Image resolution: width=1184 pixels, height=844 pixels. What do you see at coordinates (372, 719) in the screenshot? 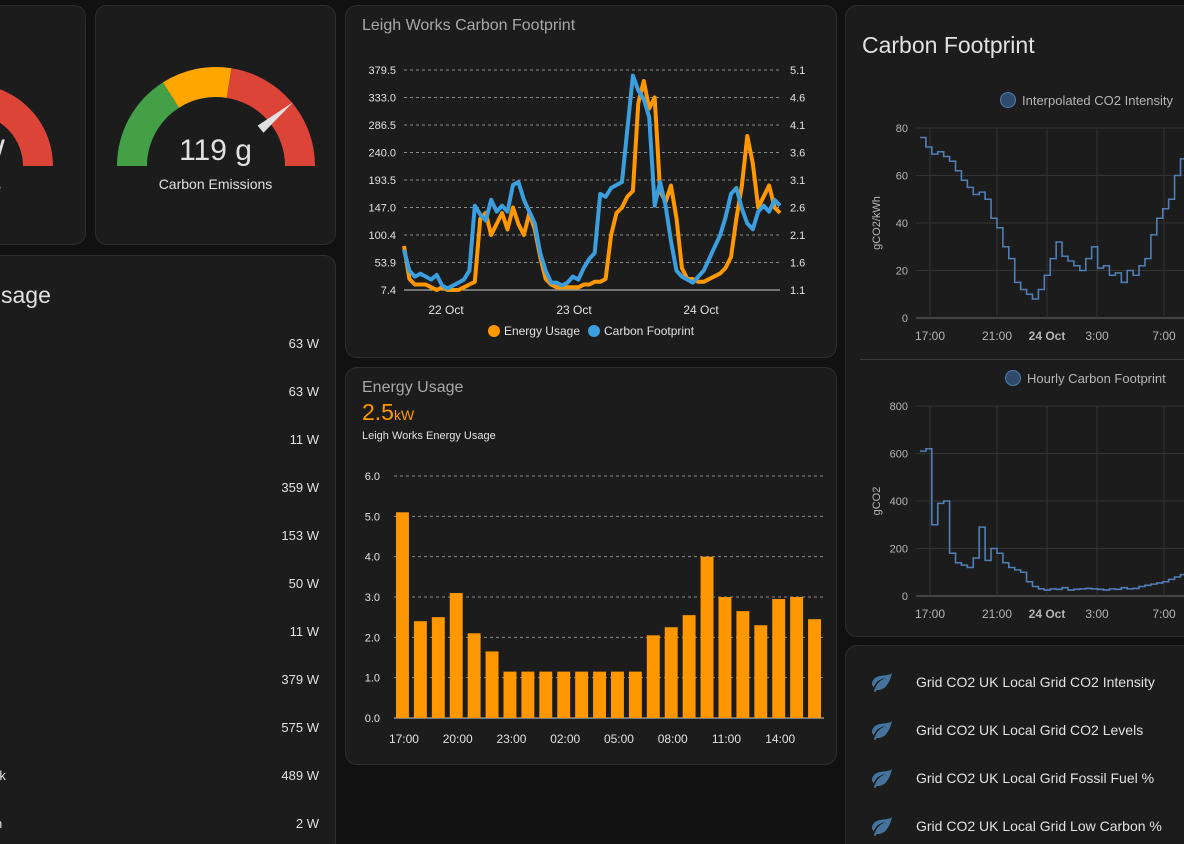
I see `y-tick: 0.0` at bounding box center [372, 719].